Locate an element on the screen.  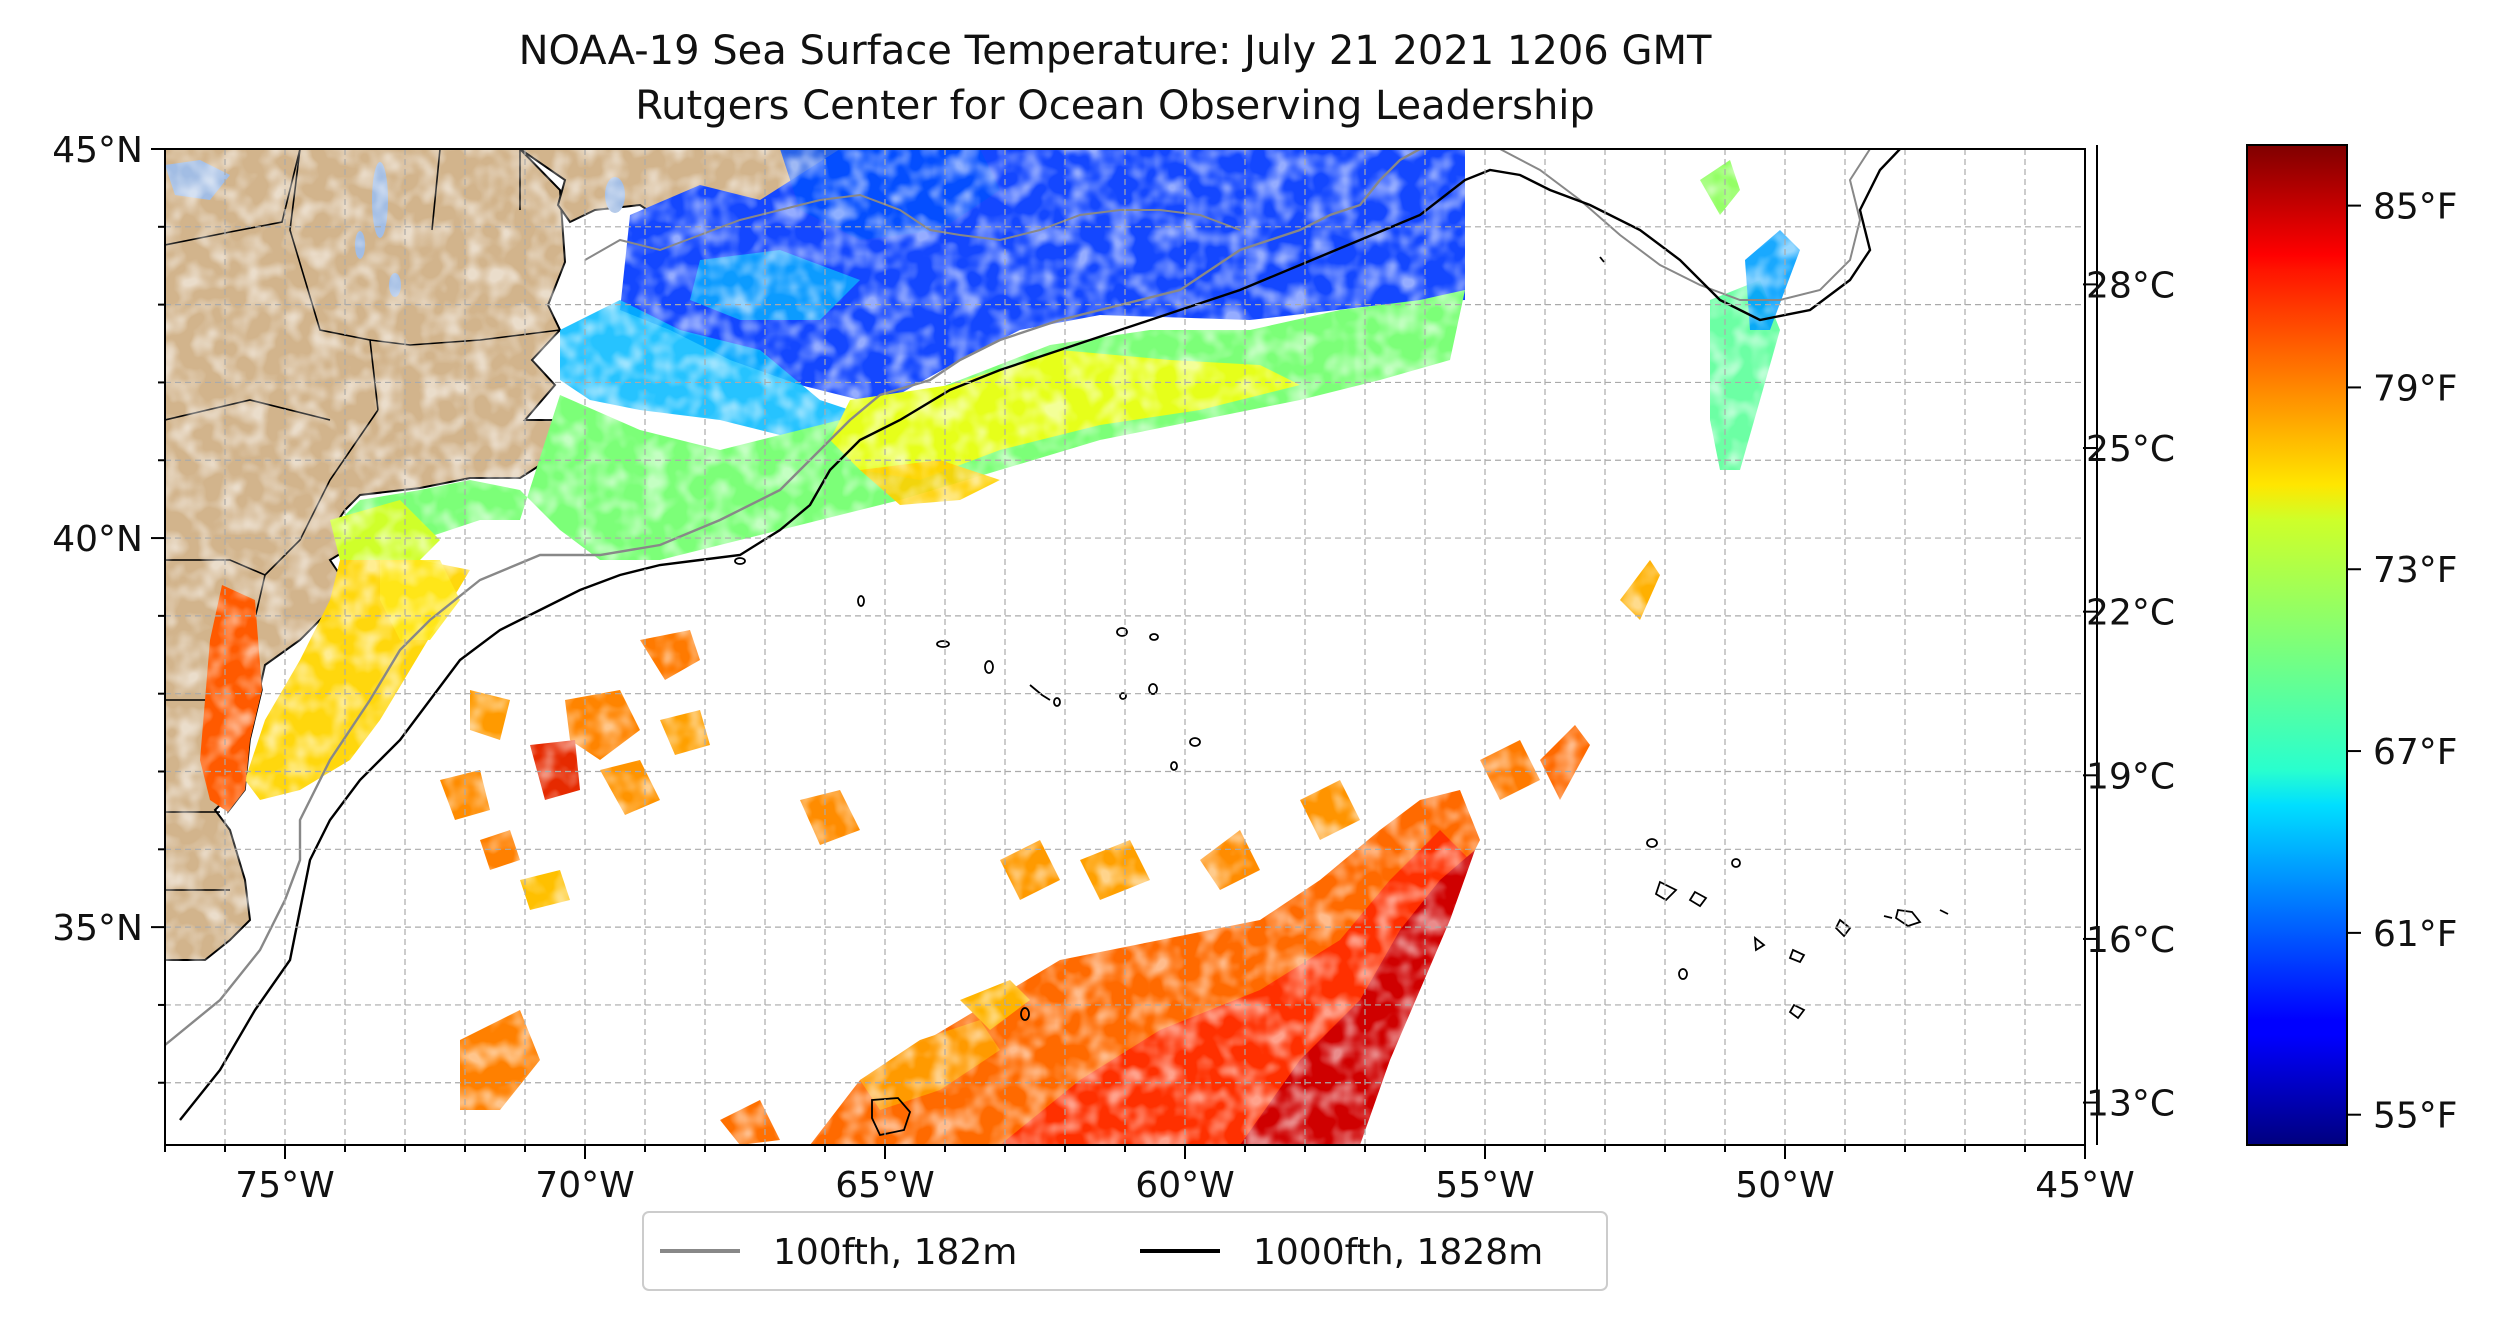
lon-tick-label: 50°W is located at coordinates (1784, 1185).